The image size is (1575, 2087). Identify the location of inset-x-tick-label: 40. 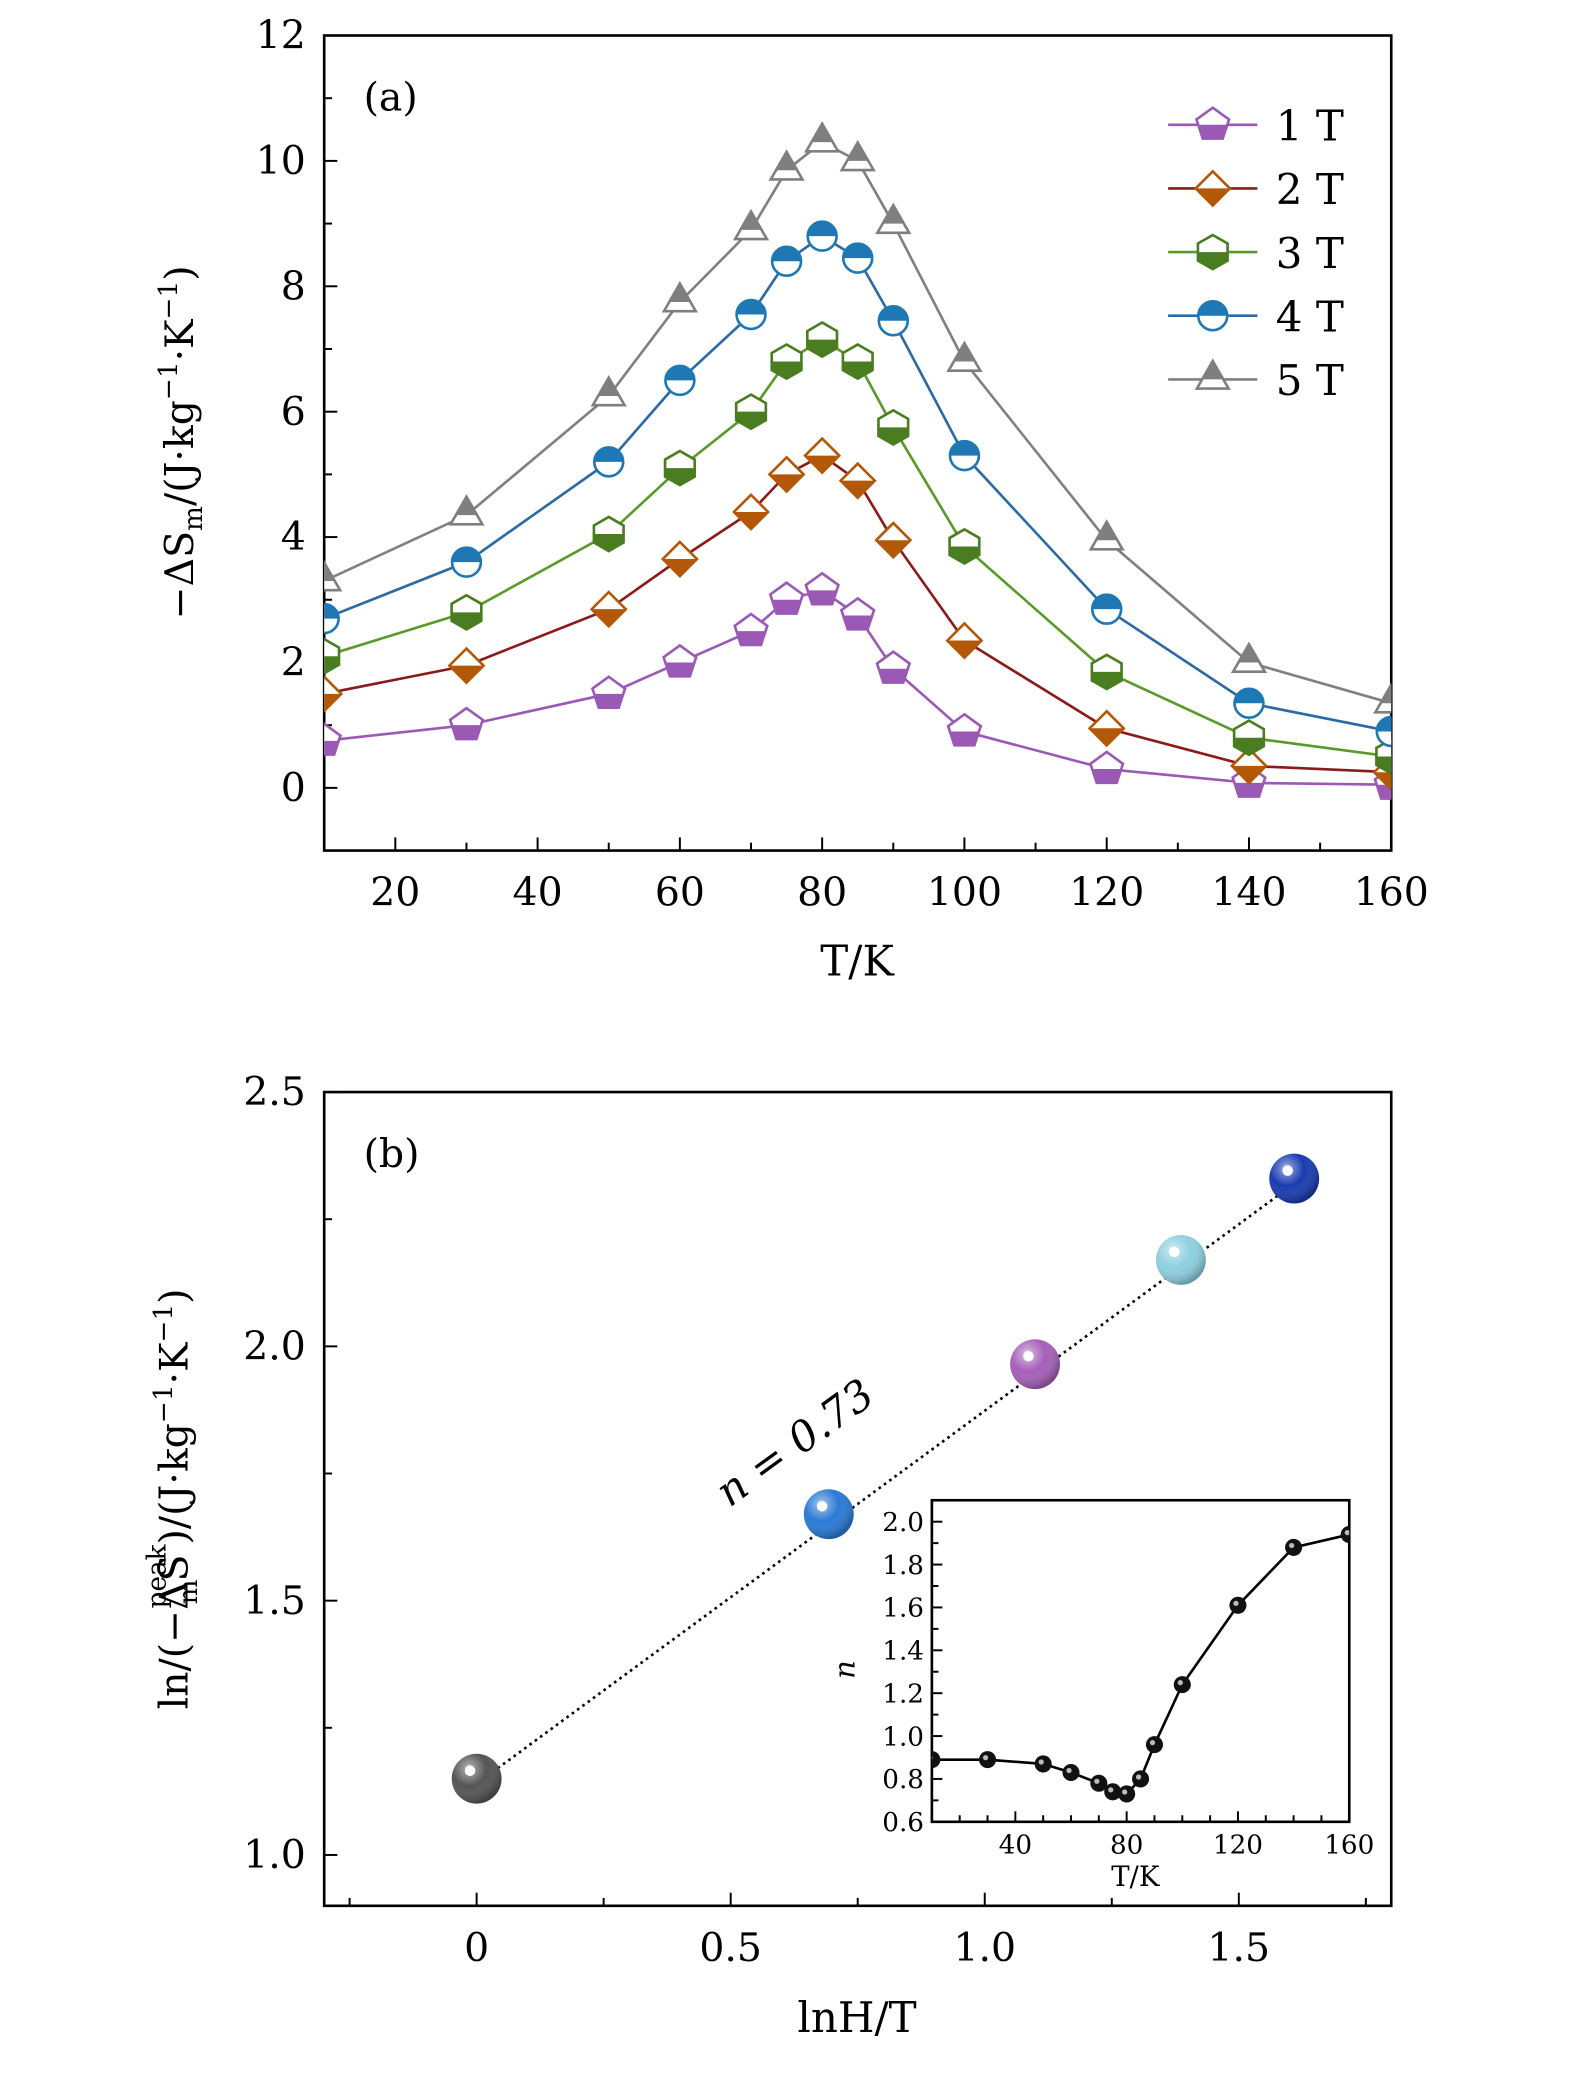
(1015, 1845).